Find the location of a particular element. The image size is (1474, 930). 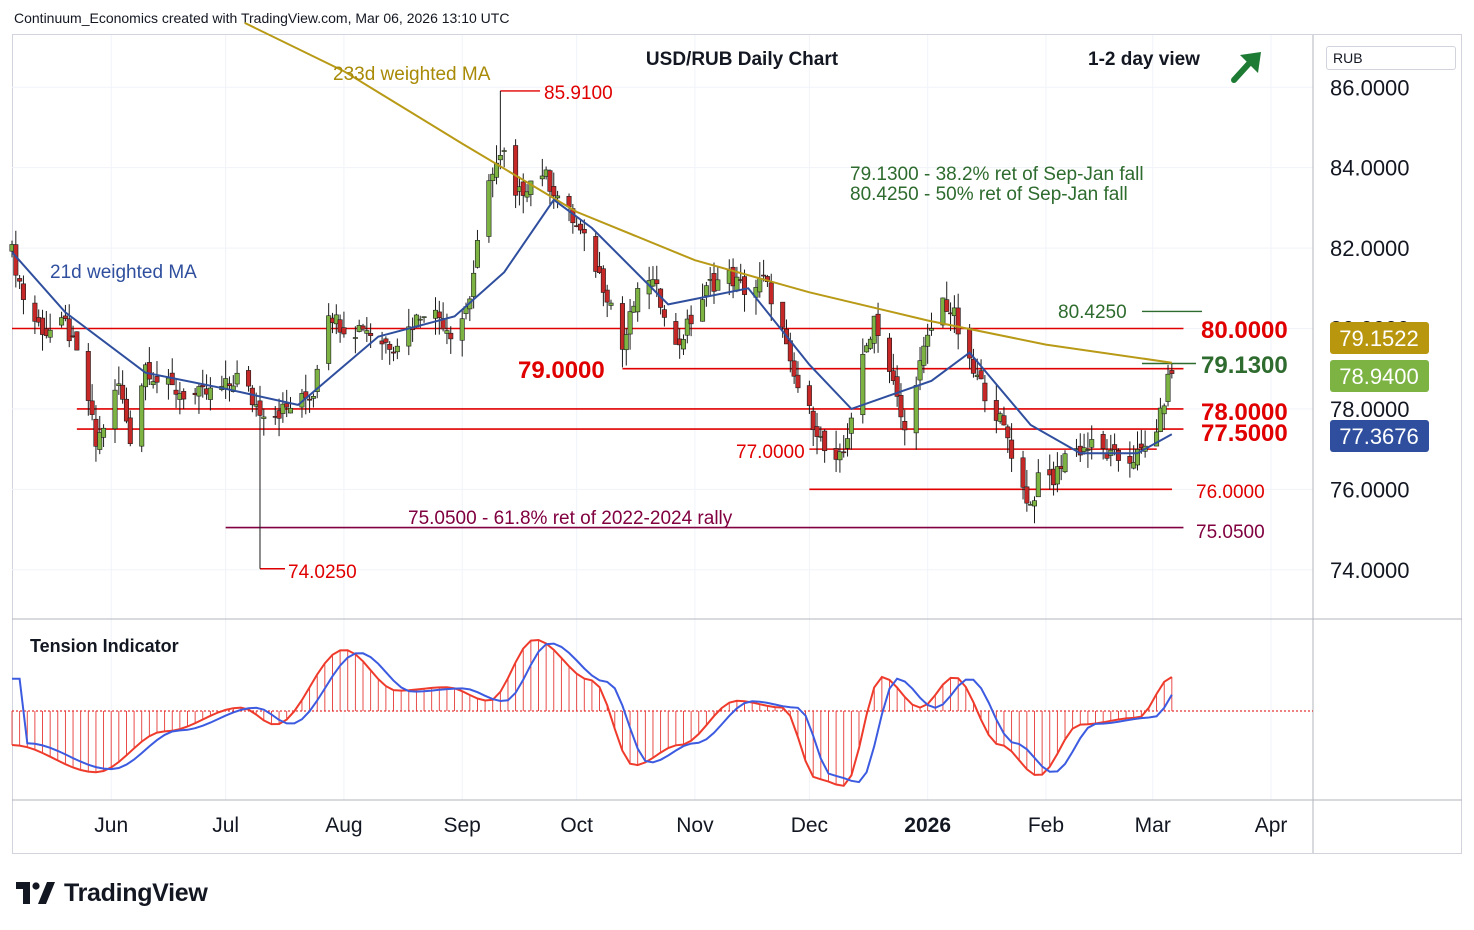

tension-line-fast is located at coordinates (592, 712).